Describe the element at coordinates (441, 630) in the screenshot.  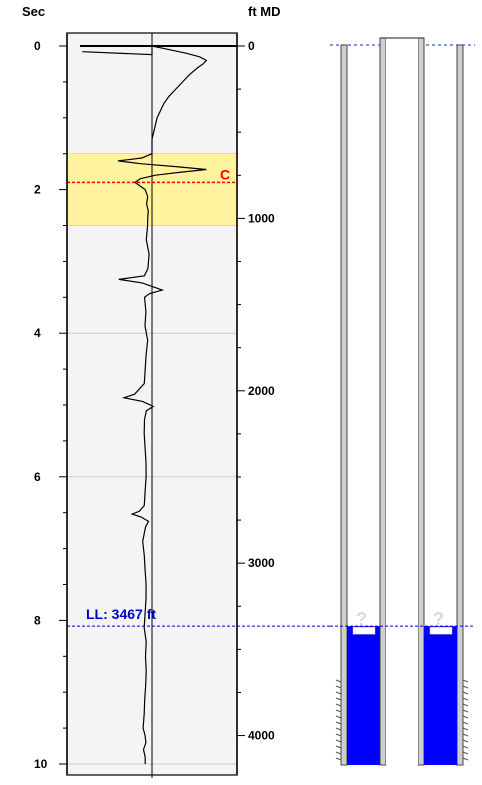
I see `fluid-level-cap-right` at that location.